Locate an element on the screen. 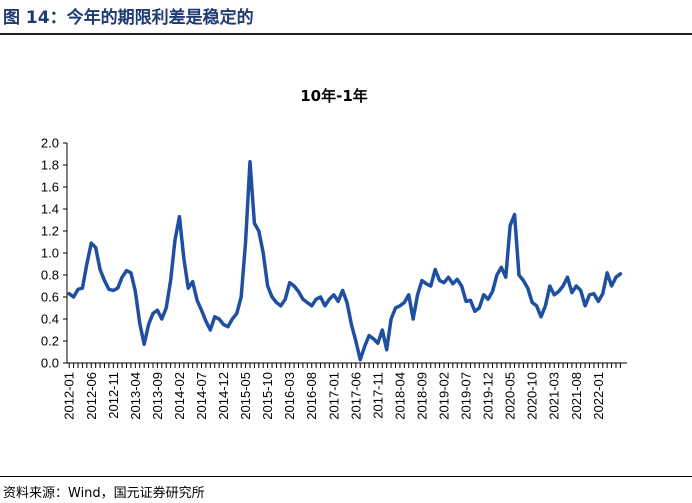  y-tick-label: 0.0 is located at coordinates (50, 363).